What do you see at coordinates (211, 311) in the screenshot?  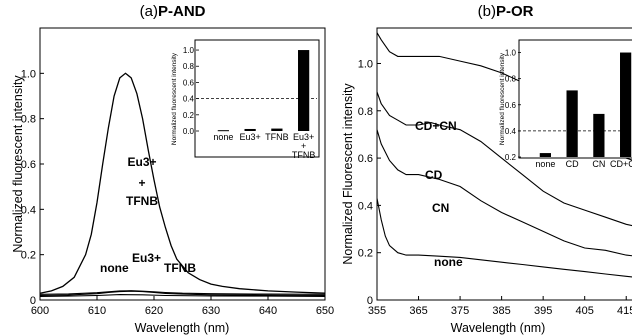 I see `x-tick-label: 630` at bounding box center [211, 311].